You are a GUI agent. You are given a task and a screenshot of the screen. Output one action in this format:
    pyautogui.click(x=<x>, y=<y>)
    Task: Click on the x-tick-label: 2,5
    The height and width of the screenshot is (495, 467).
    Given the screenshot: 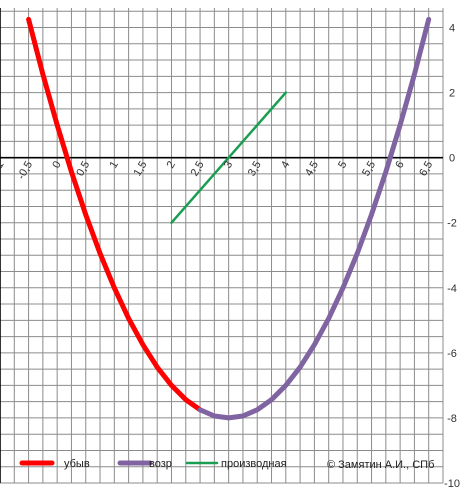 What is the action you would take?
    pyautogui.click(x=198, y=168)
    